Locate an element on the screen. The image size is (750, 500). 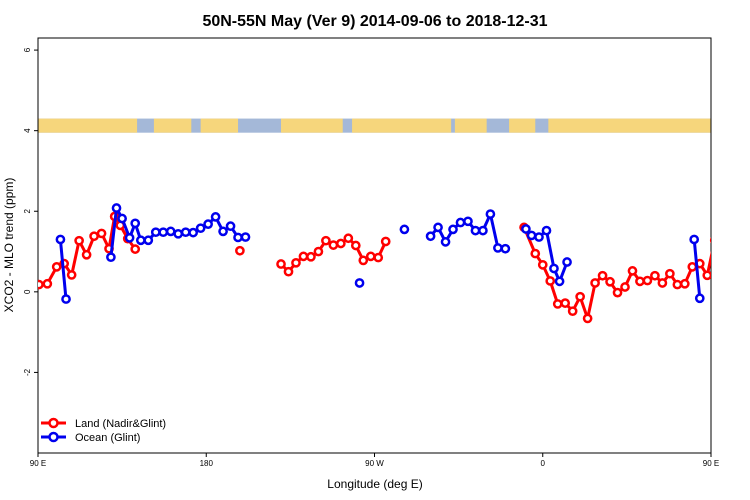
y-tick-label: -2 is located at coordinates (27, 372).